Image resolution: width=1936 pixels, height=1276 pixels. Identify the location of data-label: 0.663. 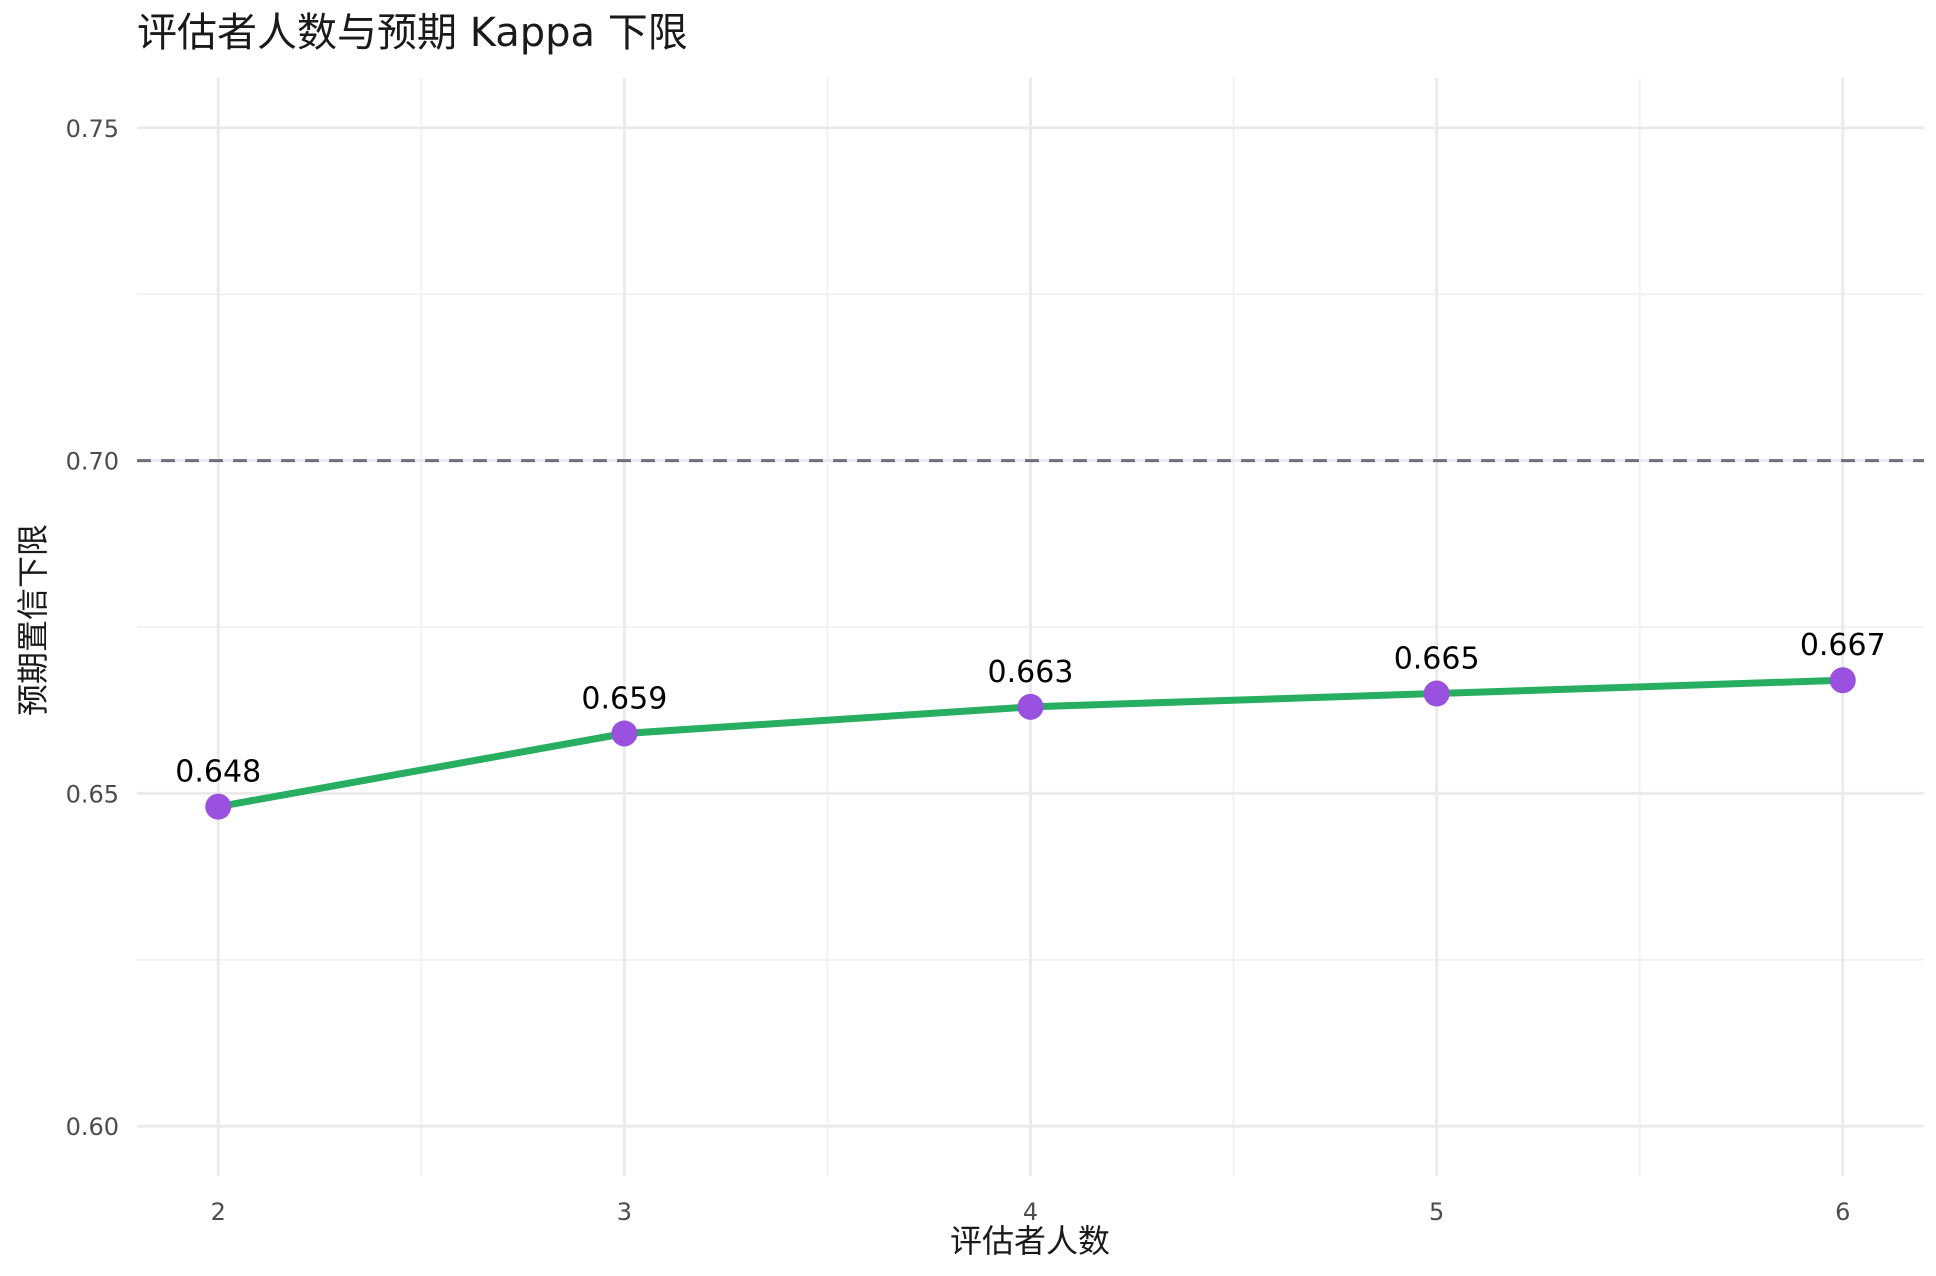
(1031, 672).